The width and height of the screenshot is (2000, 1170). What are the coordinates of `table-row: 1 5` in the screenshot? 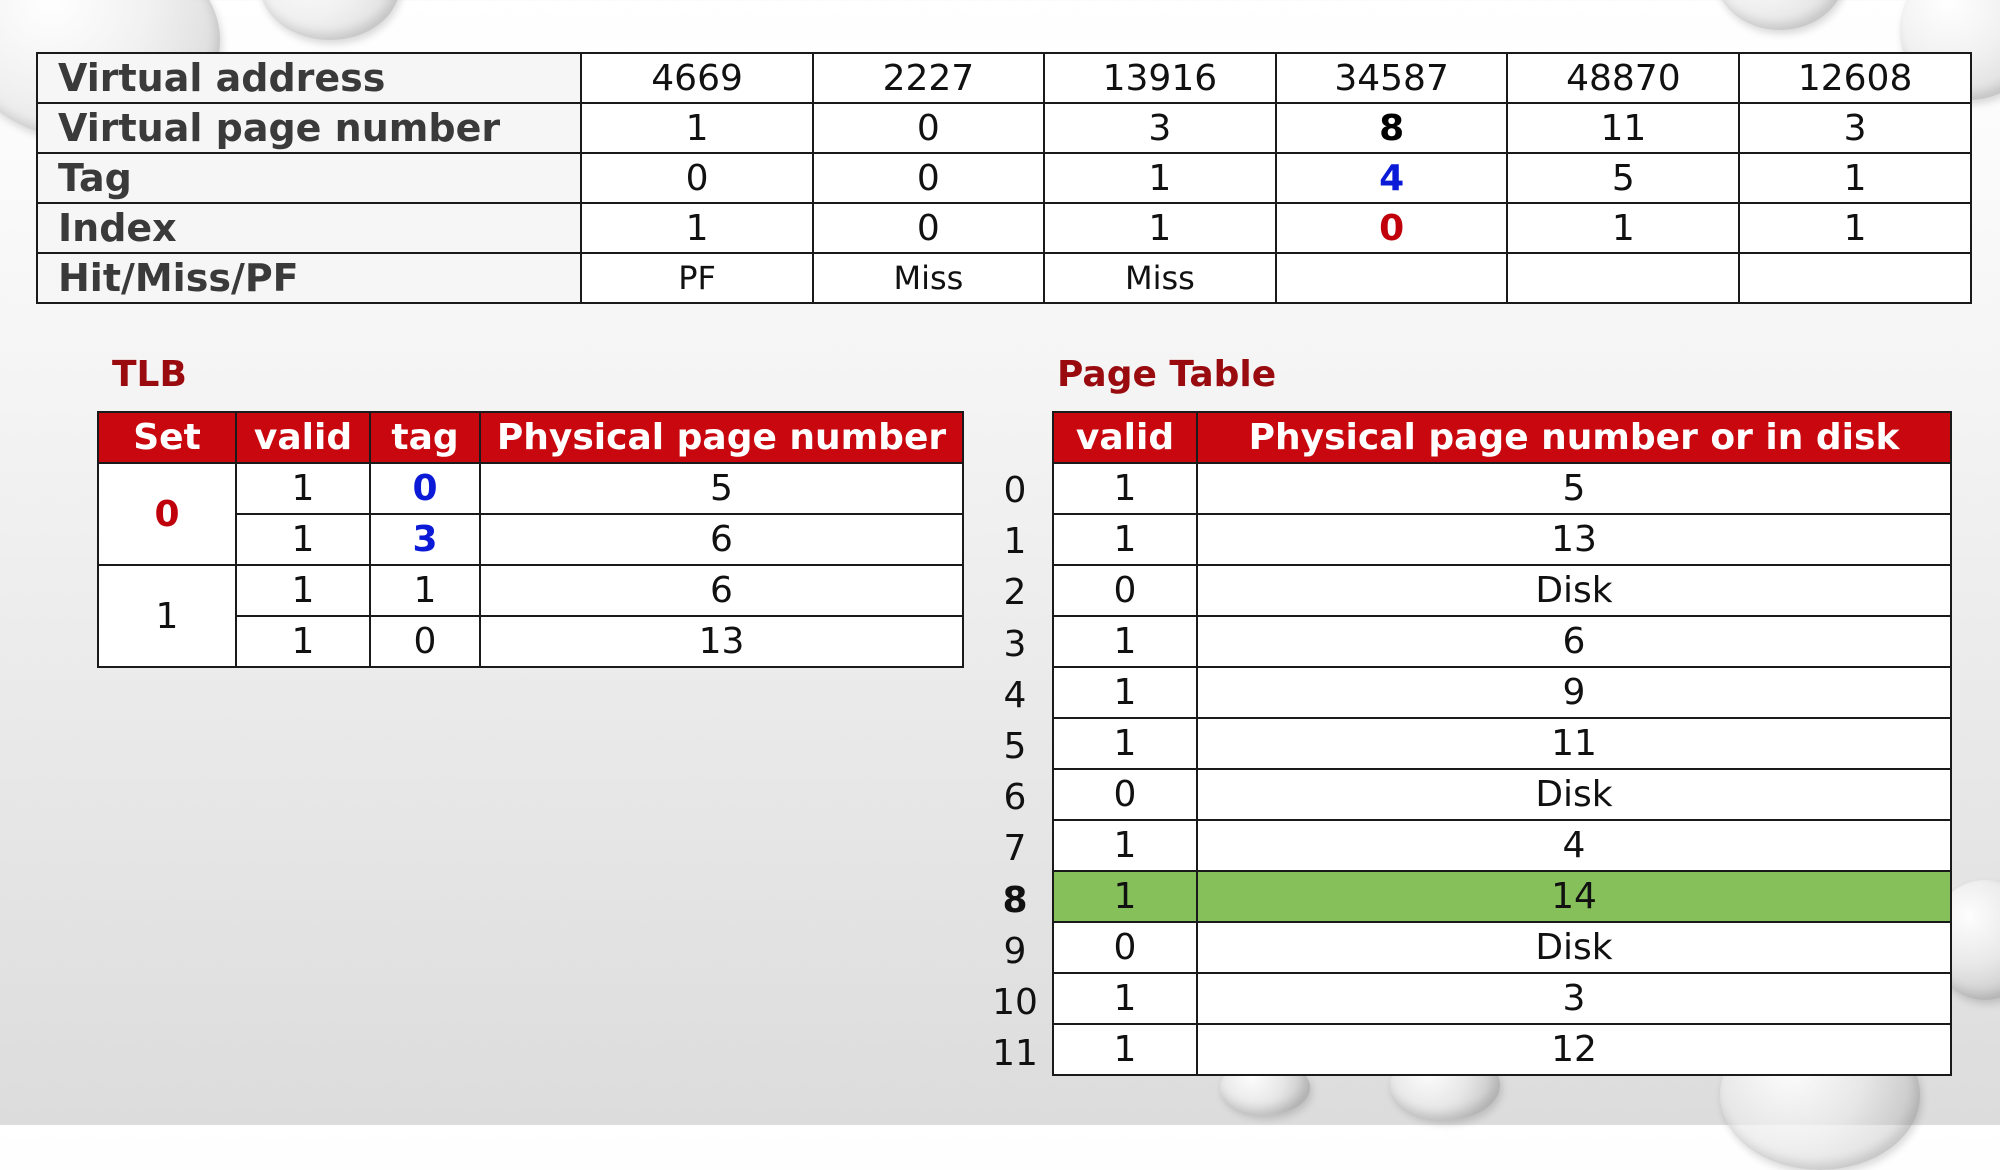 It's located at (1502, 488).